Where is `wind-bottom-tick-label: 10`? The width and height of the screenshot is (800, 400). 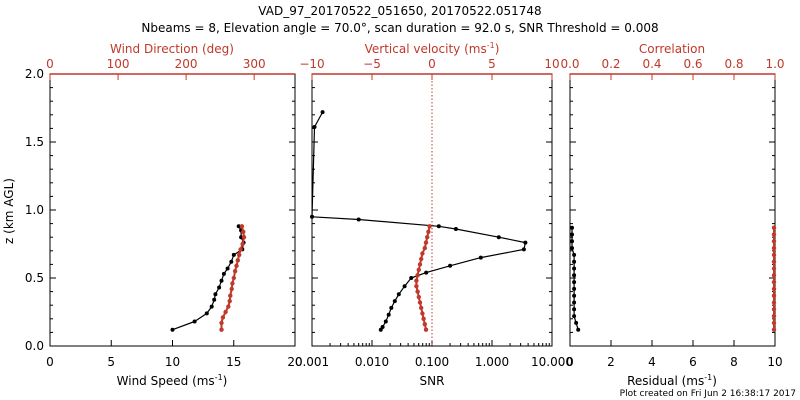
wind-bottom-tick-label: 10 is located at coordinates (172, 362).